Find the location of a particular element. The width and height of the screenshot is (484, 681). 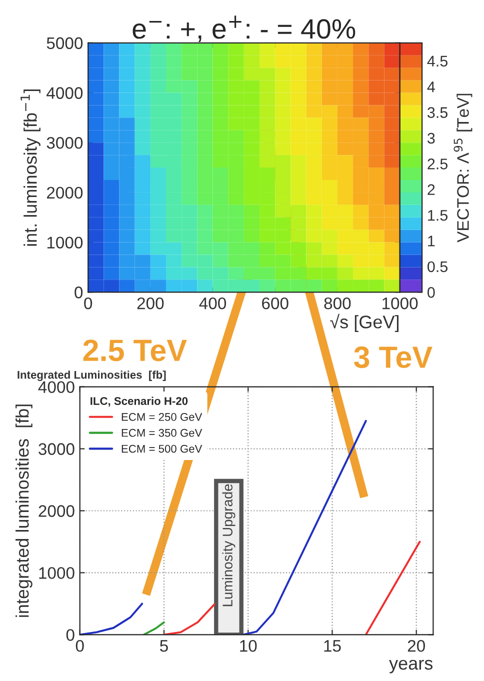

x-tick-label: 1000 is located at coordinates (400, 303).